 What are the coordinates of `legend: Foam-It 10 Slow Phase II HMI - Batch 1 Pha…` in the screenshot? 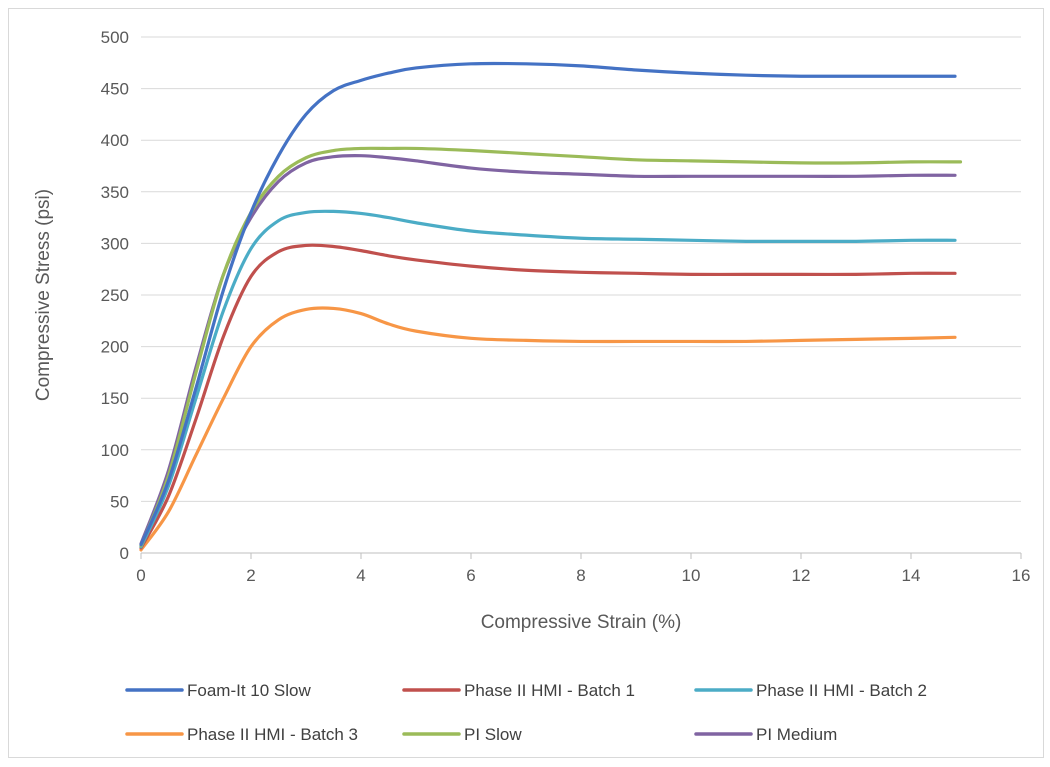 It's located at (526, 712).